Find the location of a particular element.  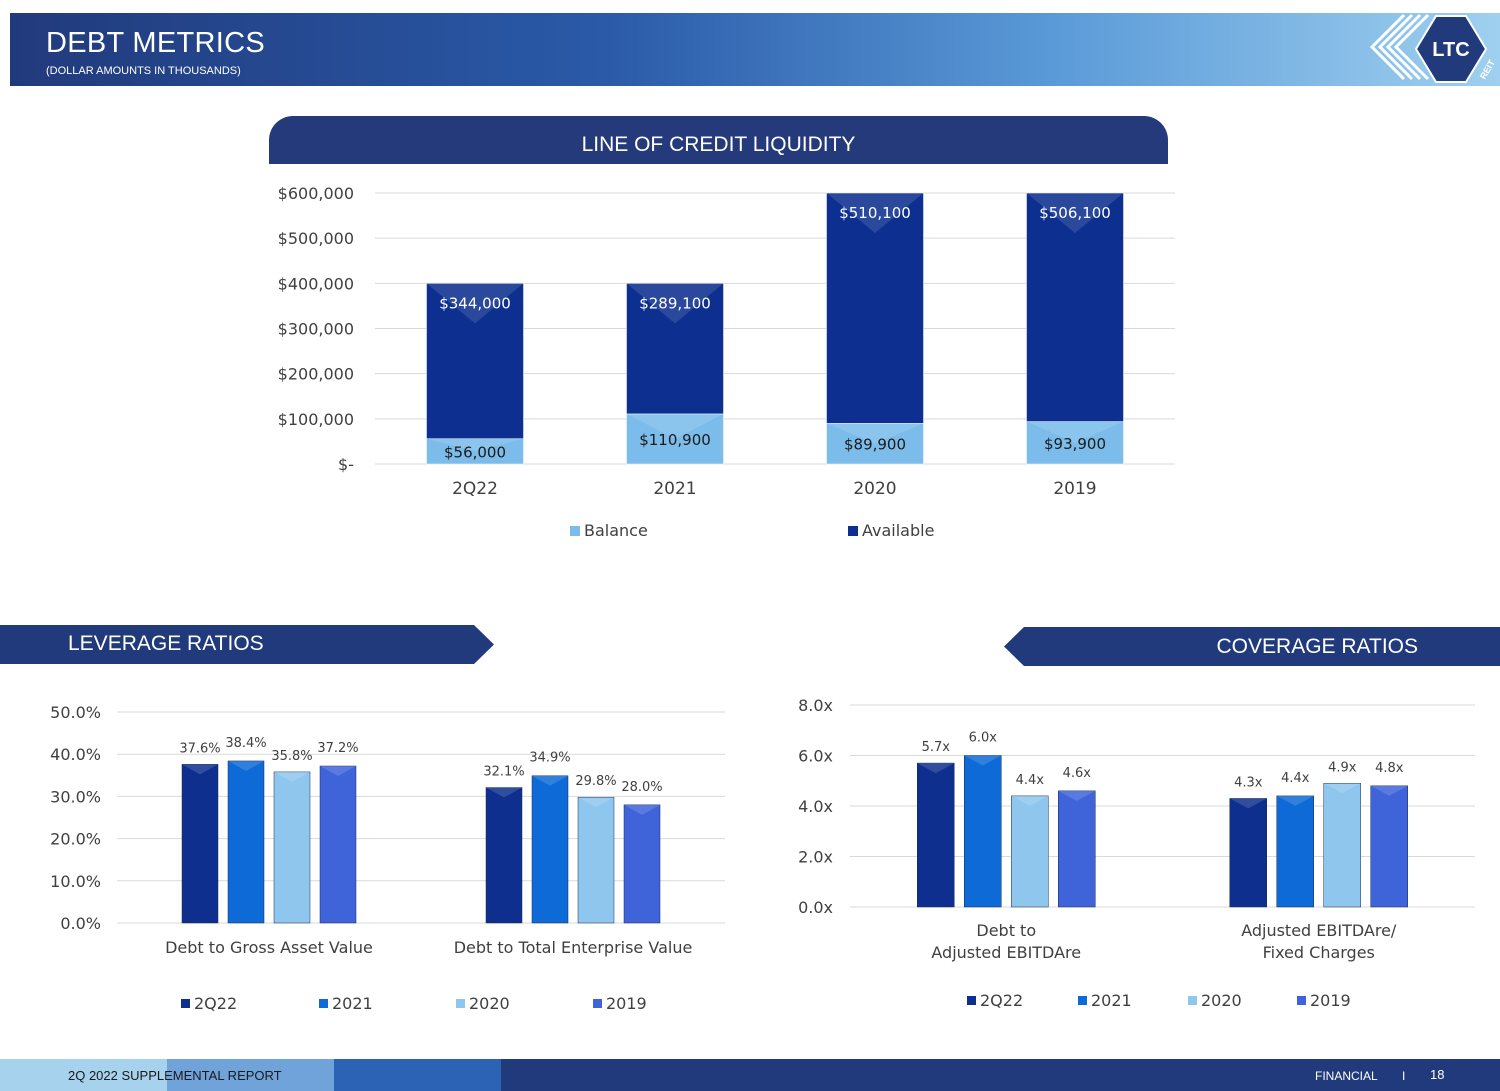

y-tick-label: 30.0% is located at coordinates (75, 796).